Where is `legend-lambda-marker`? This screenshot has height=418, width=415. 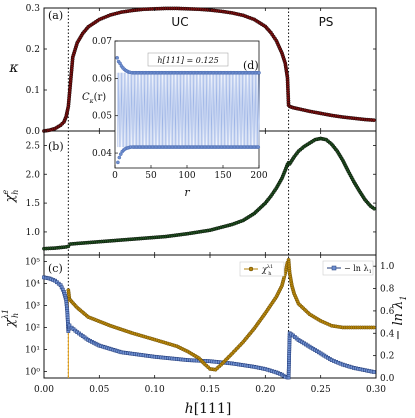
legend-lambda-marker is located at coordinates (334, 268).